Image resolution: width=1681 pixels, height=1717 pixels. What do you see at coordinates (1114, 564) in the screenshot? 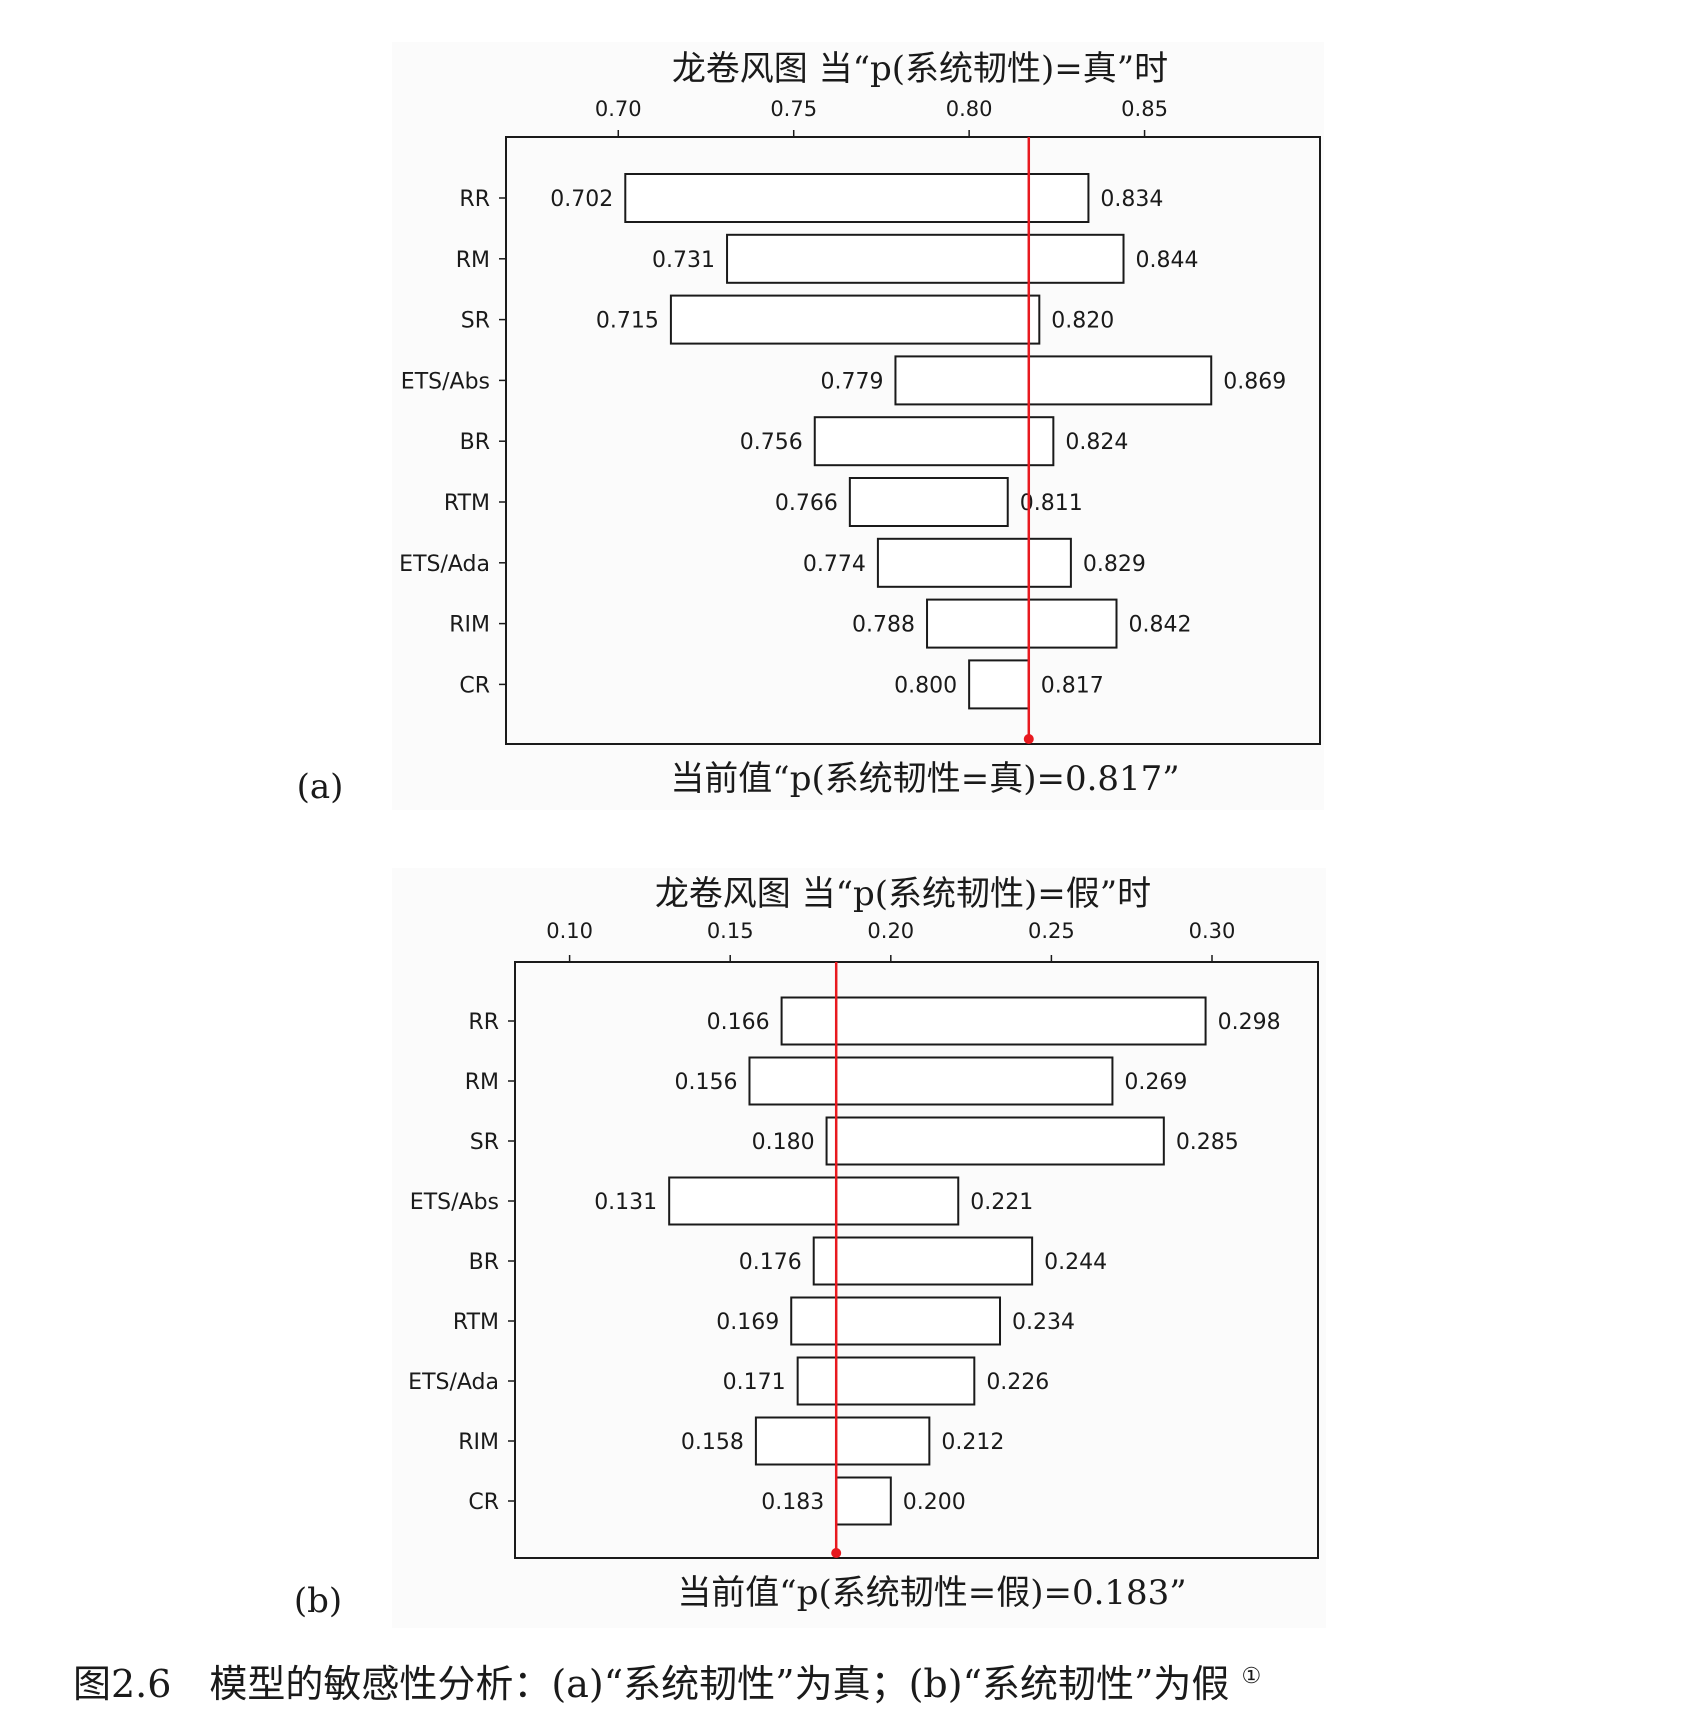
I see `high-value-label: 0.829` at bounding box center [1114, 564].